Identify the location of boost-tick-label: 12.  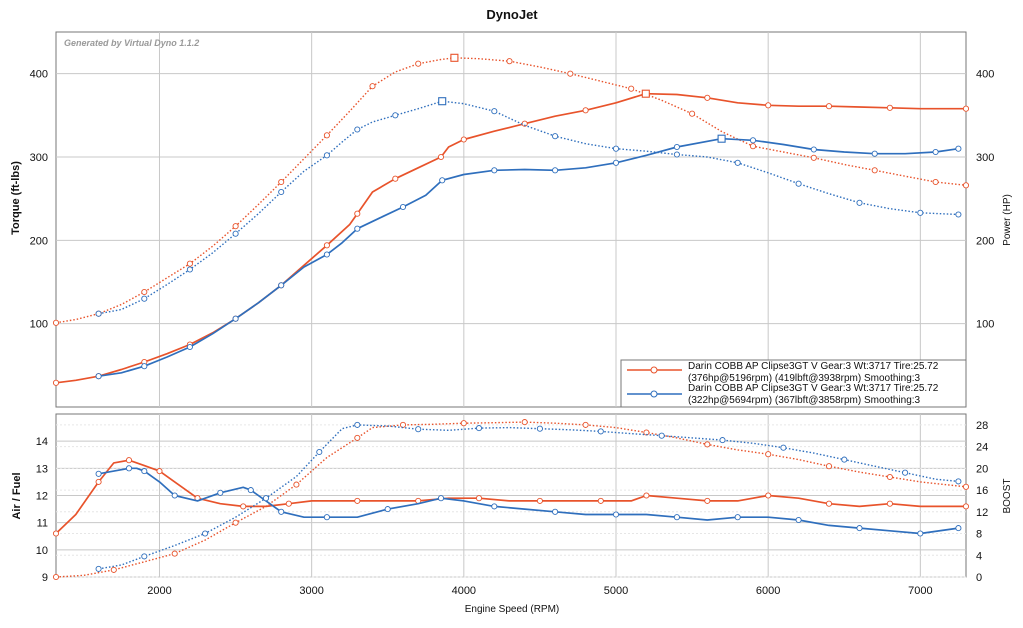
(982, 513).